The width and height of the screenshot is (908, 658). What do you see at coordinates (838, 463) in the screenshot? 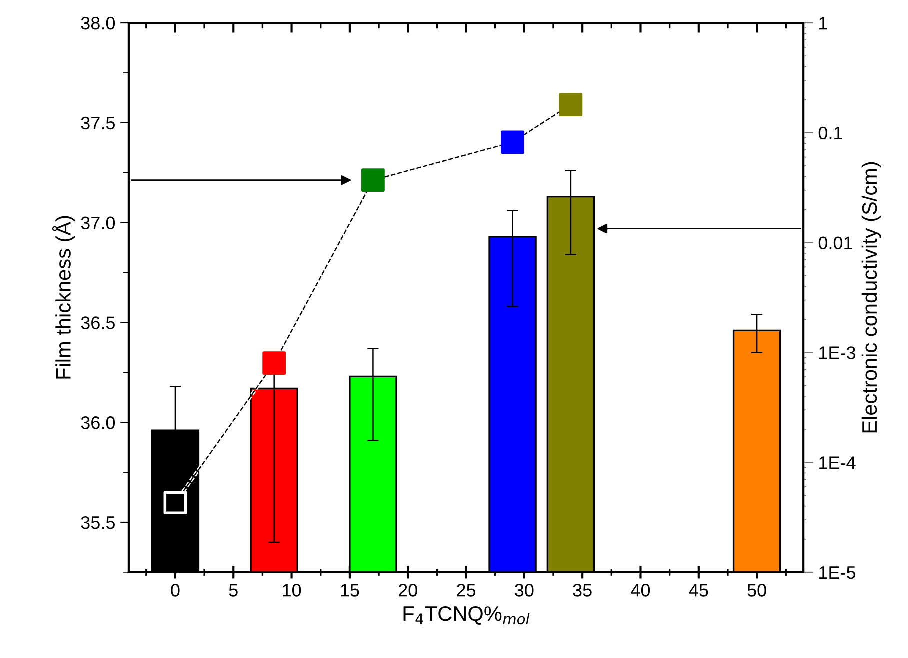
I see `y2-tick-label: 1E-4` at bounding box center [838, 463].